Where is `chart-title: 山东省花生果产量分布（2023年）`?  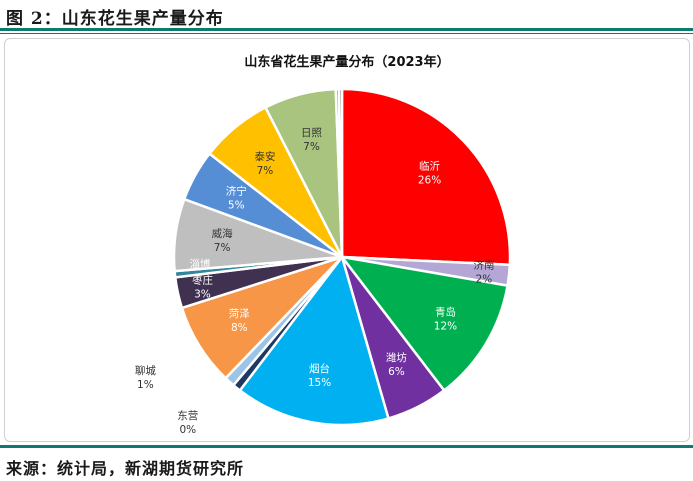 chart-title: 山东省花生果产量分布（2023年） is located at coordinates (346, 62).